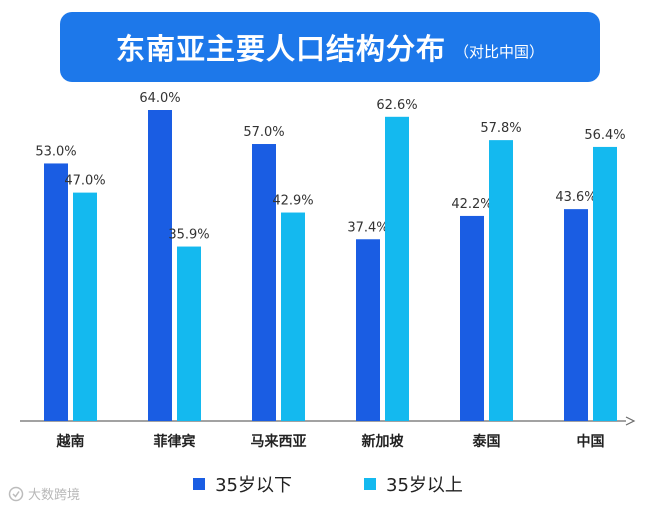 The width and height of the screenshot is (656, 510). What do you see at coordinates (630, 421) in the screenshot?
I see `x-axis-arrow-icon` at bounding box center [630, 421].